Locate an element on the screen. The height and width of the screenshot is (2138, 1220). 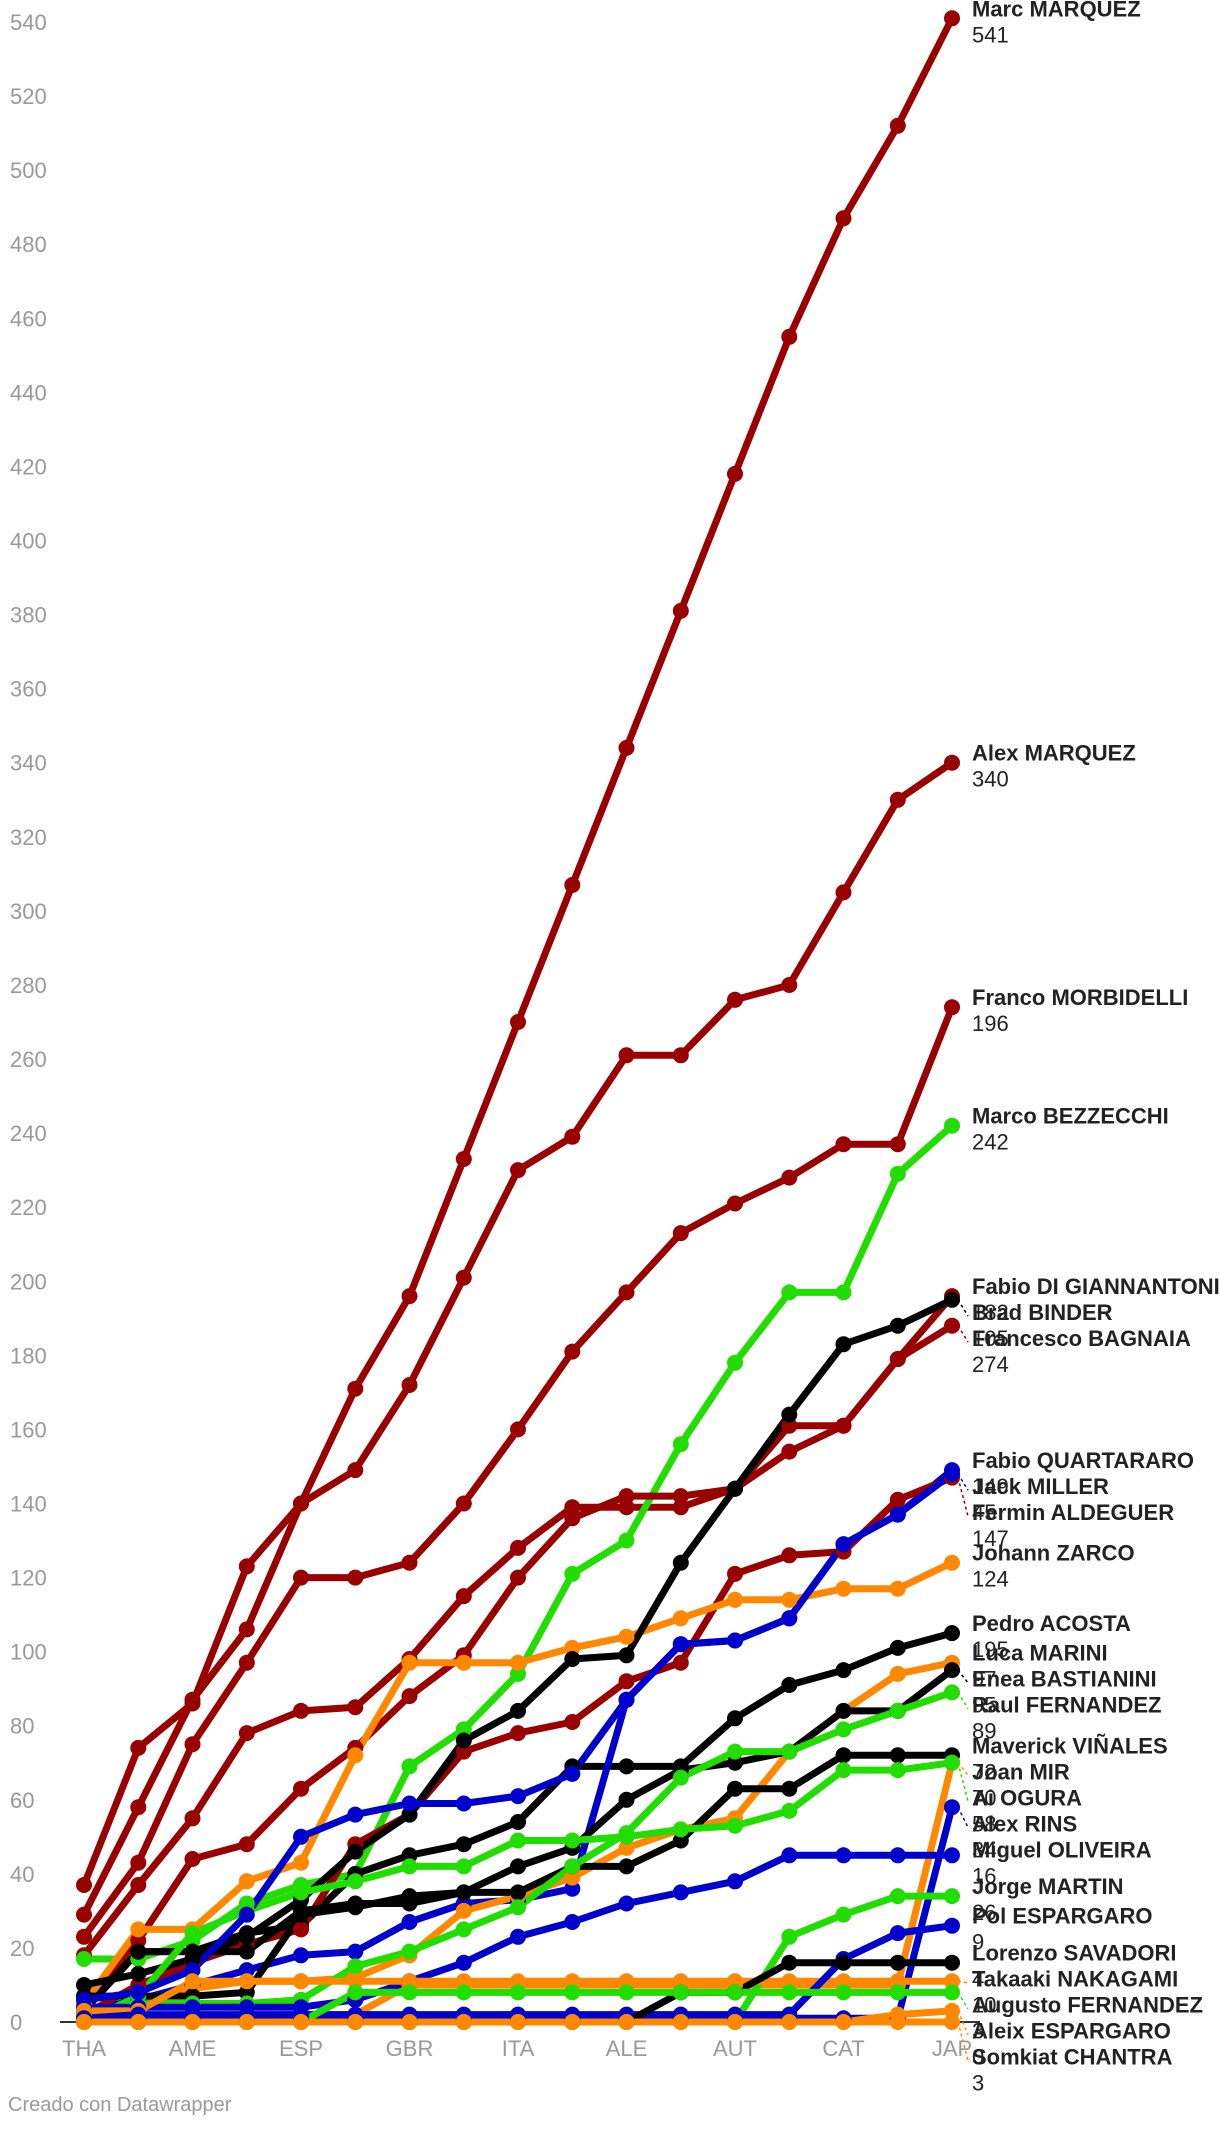
data-point-pol-espargaro is located at coordinates (952, 1925).